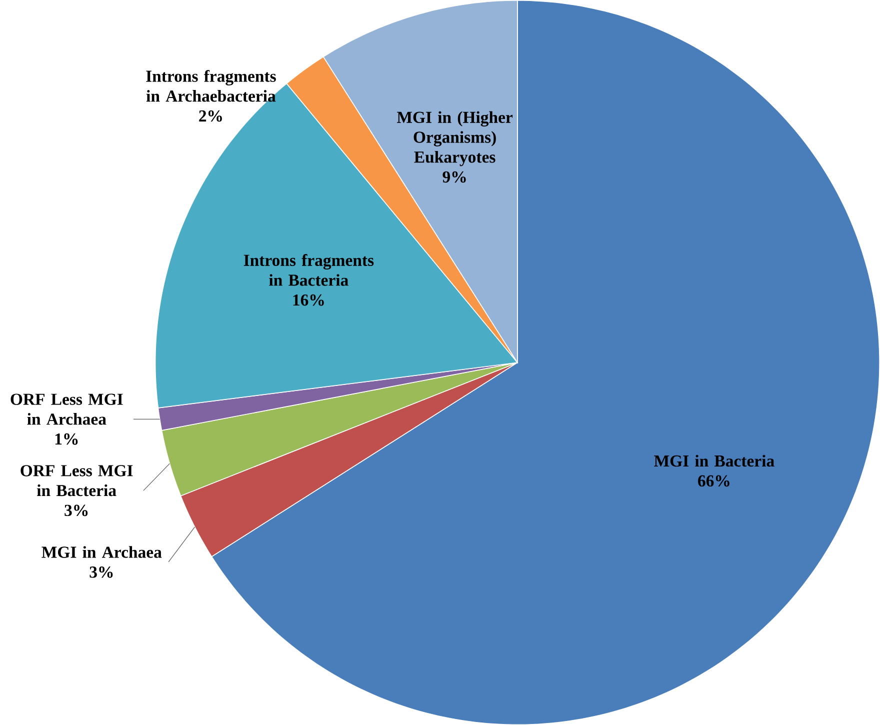 The height and width of the screenshot is (725, 880). Describe the element at coordinates (309, 270) in the screenshot. I see `slice-label: Introns fragments in Bacteria` at that location.